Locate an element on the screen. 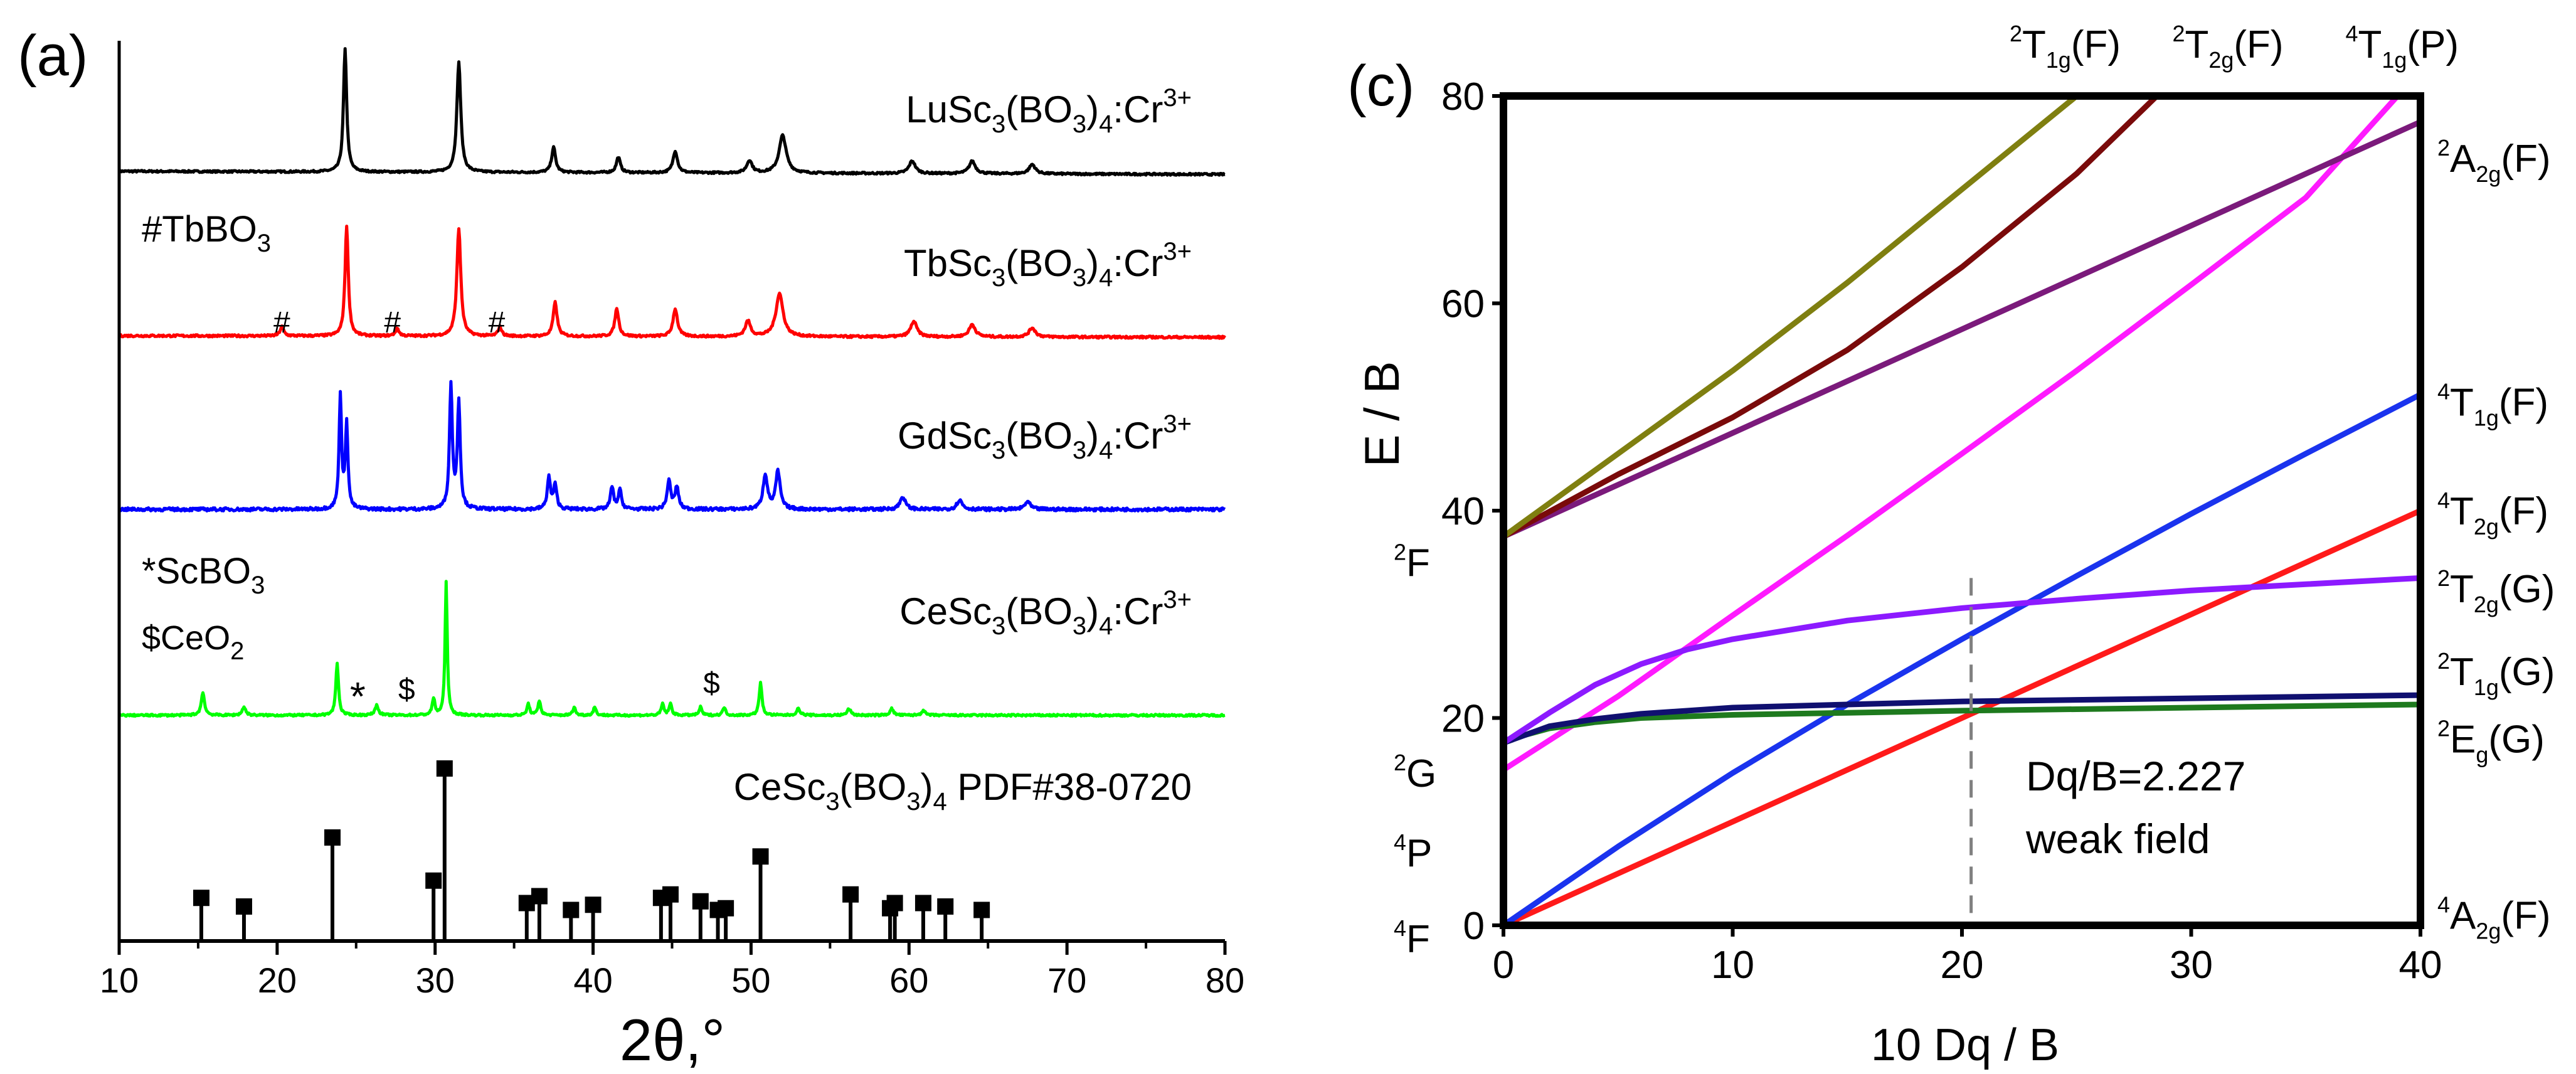  series-label-1: TbSc3(BO3)4:Cr3+ is located at coordinates (1048, 265).